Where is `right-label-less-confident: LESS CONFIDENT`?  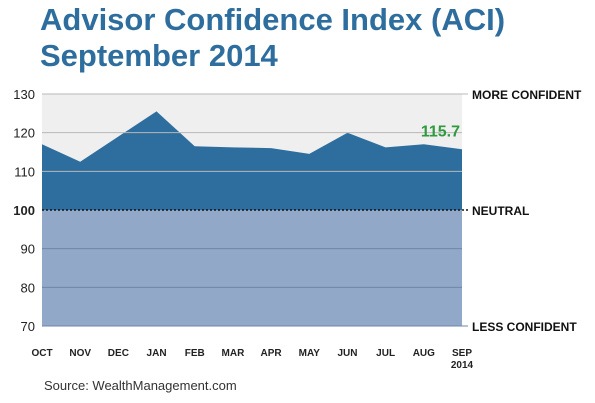
right-label-less-confident: LESS CONFIDENT is located at coordinates (524, 327).